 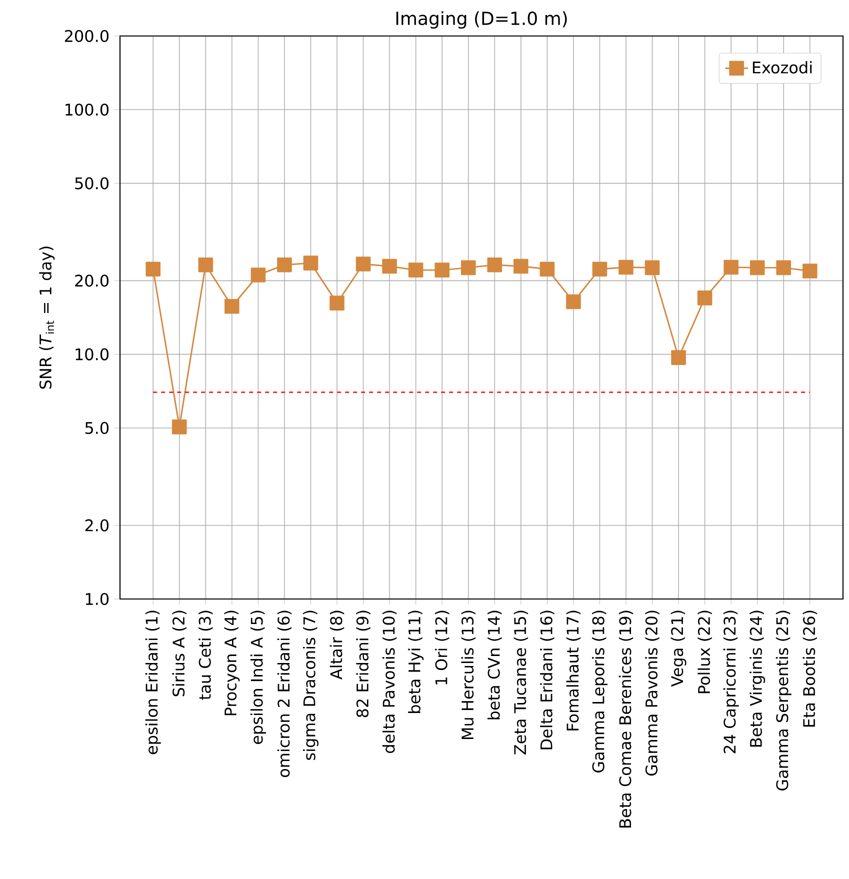 What do you see at coordinates (495, 665) in the screenshot?
I see `x-tick-label: beta CVn (14)` at bounding box center [495, 665].